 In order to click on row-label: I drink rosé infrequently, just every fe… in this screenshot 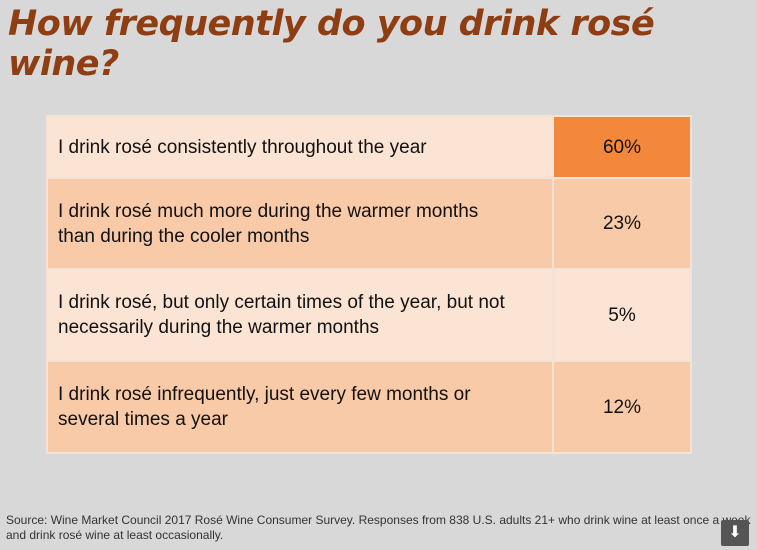, I will do `click(300, 407)`.